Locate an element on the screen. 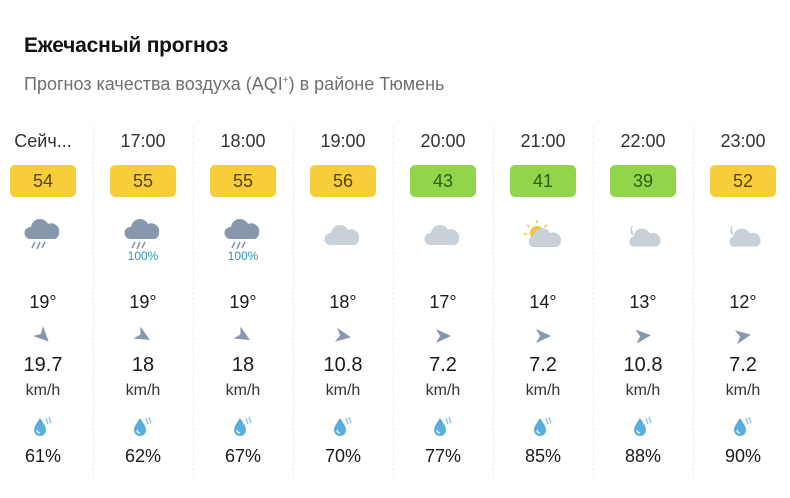 The height and width of the screenshot is (498, 790). aqi-badge: 43 is located at coordinates (443, 181).